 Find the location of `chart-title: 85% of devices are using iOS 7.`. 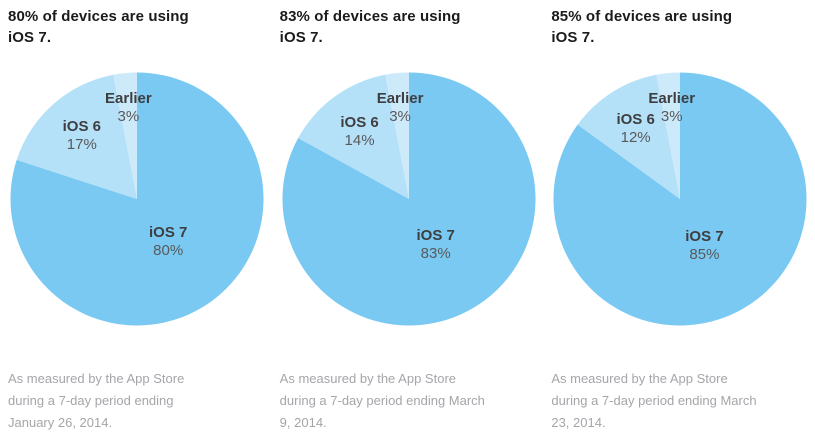

chart-title: 85% of devices are using iOS 7. is located at coordinates (642, 27).